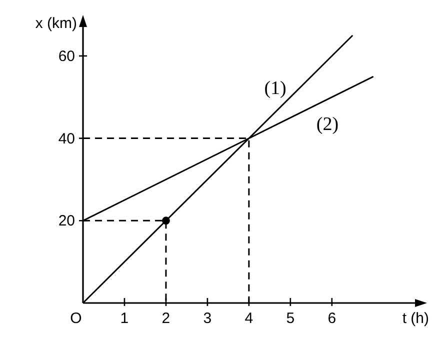 This screenshot has height=337, width=439. Describe the element at coordinates (76, 318) in the screenshot. I see `x-tick-label: O` at that location.